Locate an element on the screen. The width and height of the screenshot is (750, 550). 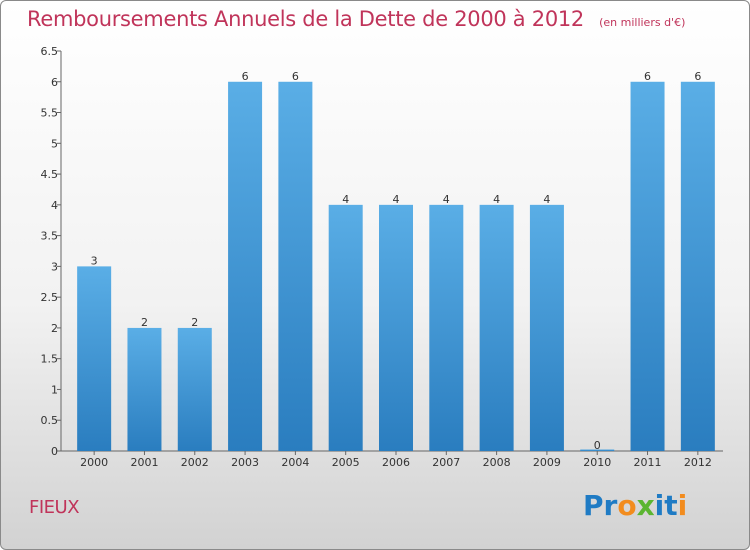
y-tick-label: 1.5 is located at coordinates (50, 359).